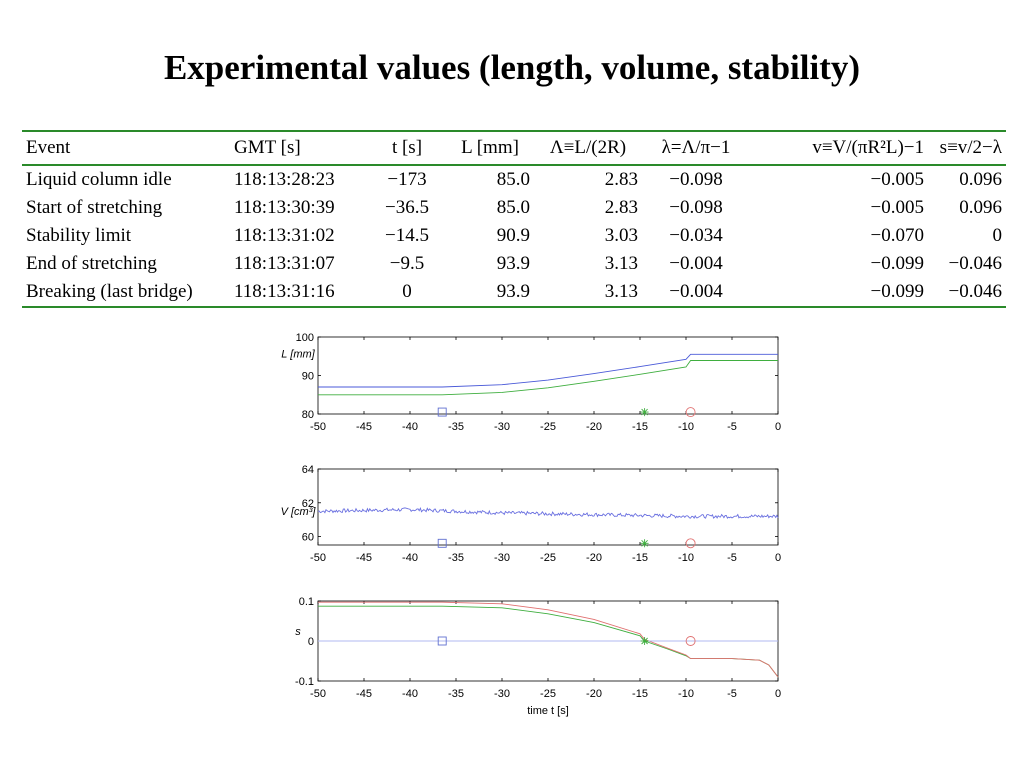 This screenshot has height=768, width=1024. I want to click on cell-event: Start of stretching, so click(94, 207).